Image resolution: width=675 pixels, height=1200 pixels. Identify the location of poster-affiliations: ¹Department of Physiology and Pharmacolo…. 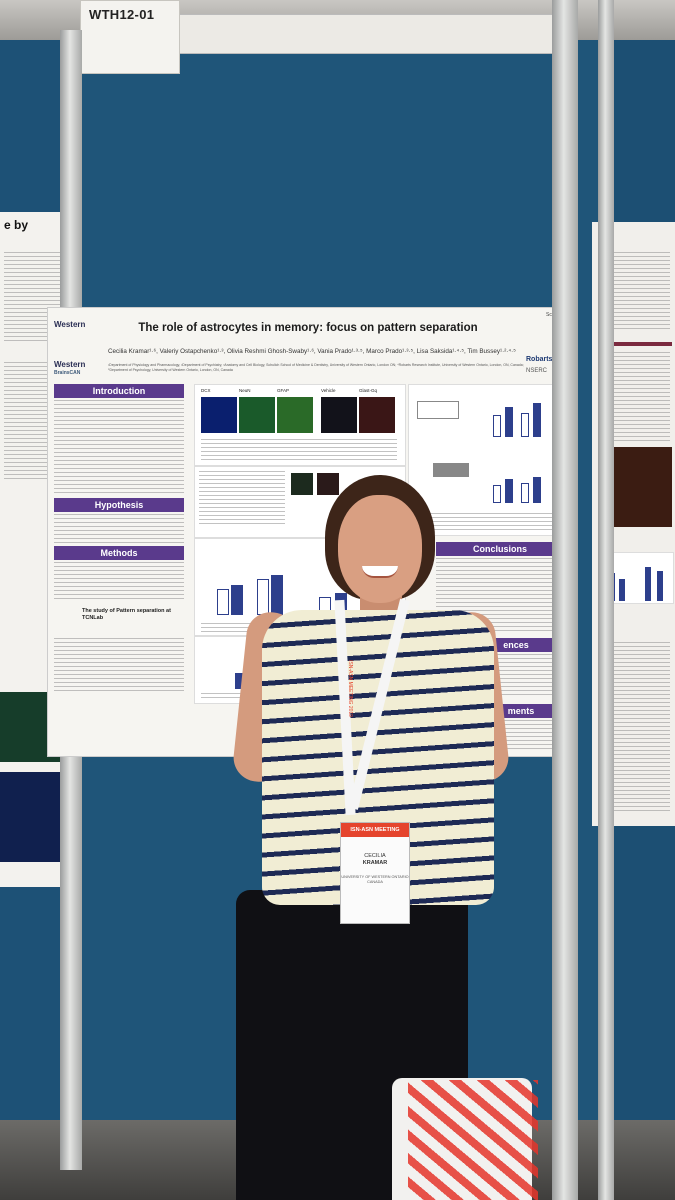
(316, 367).